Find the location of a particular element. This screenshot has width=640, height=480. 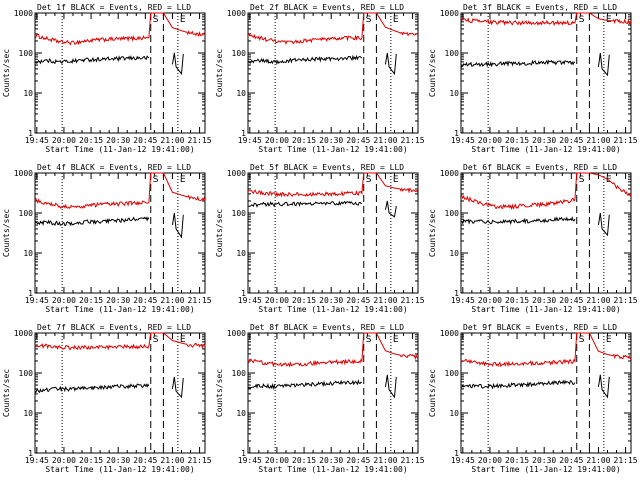

panel-title: Det 7f BLACK = Events, RED = LLD is located at coordinates (114, 327).